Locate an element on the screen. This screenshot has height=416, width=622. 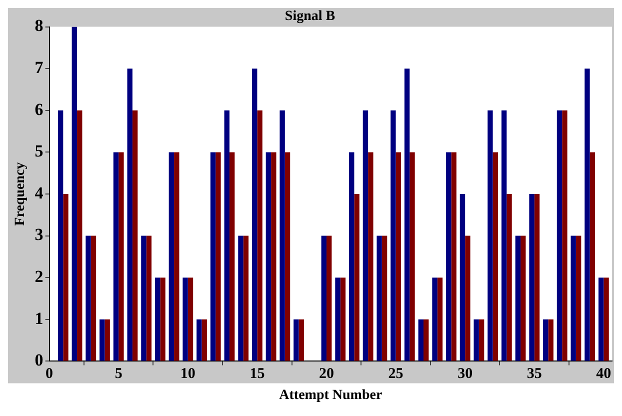
x-tick-label: 20 is located at coordinates (326, 374).